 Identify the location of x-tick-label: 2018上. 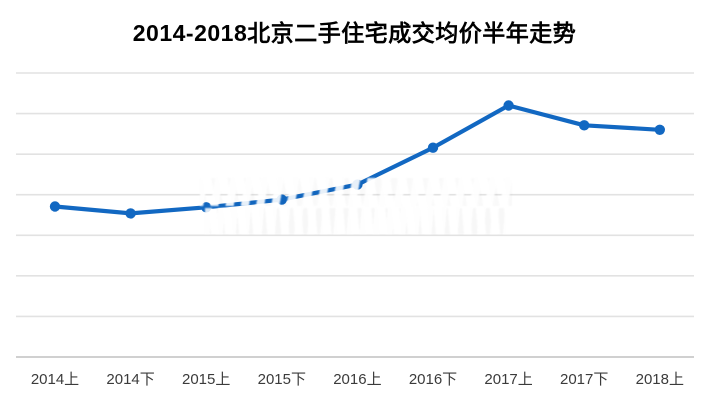
(659, 379).